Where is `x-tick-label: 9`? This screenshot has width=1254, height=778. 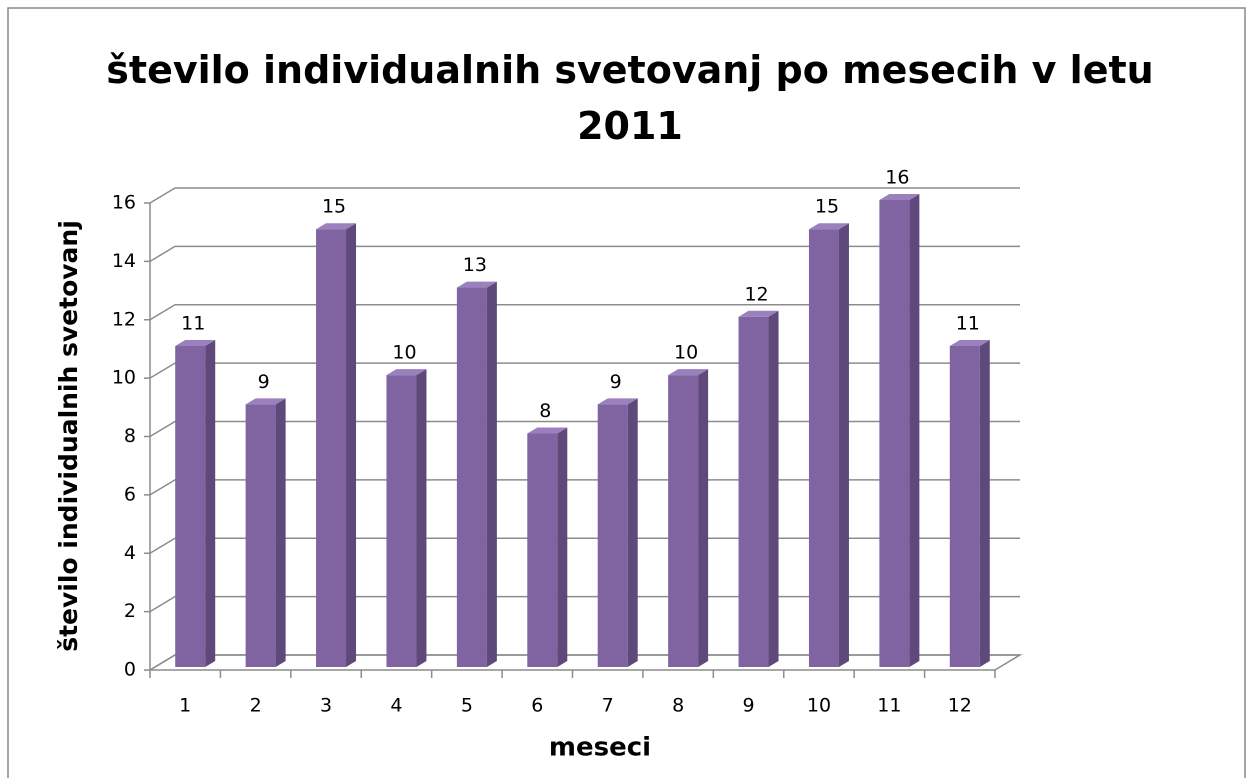
x-tick-label: 9 is located at coordinates (748, 706).